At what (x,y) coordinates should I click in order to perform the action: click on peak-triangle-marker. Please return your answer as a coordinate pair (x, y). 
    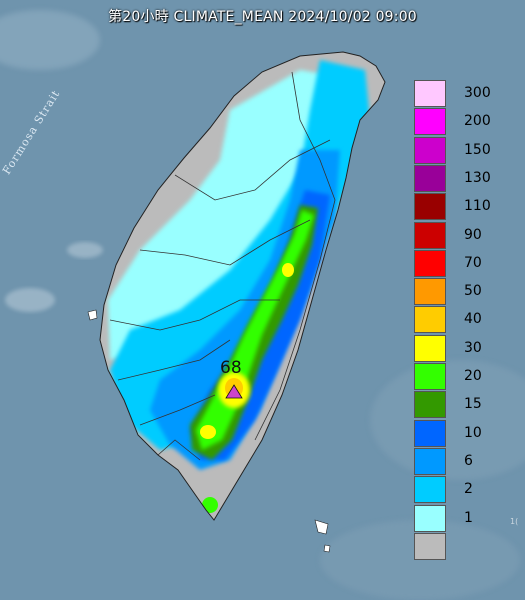
    Looking at the image, I should click on (234, 391).